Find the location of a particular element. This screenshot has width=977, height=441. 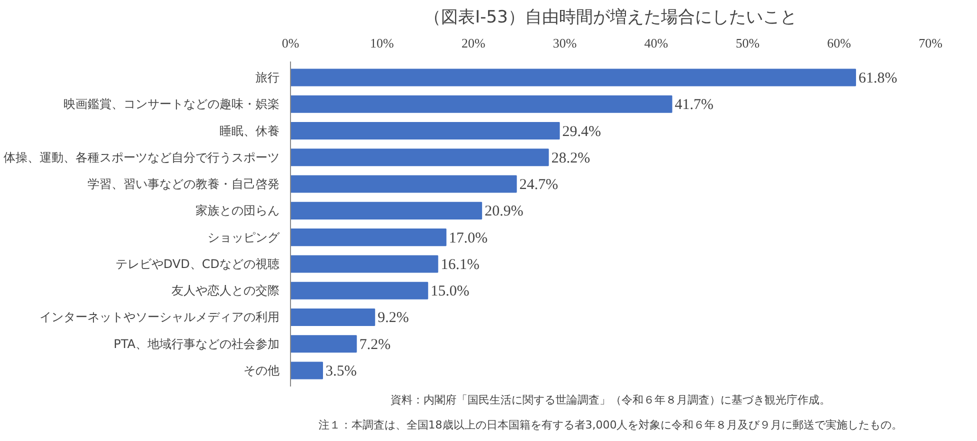

x-tick-label: 10% is located at coordinates (382, 43).